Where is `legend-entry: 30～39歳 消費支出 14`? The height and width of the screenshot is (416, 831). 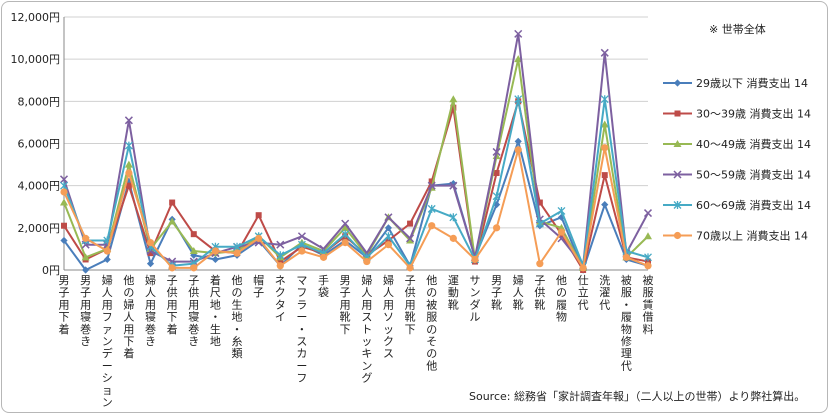 legend-entry: 30～39歳 消費支出 14 is located at coordinates (737, 114).